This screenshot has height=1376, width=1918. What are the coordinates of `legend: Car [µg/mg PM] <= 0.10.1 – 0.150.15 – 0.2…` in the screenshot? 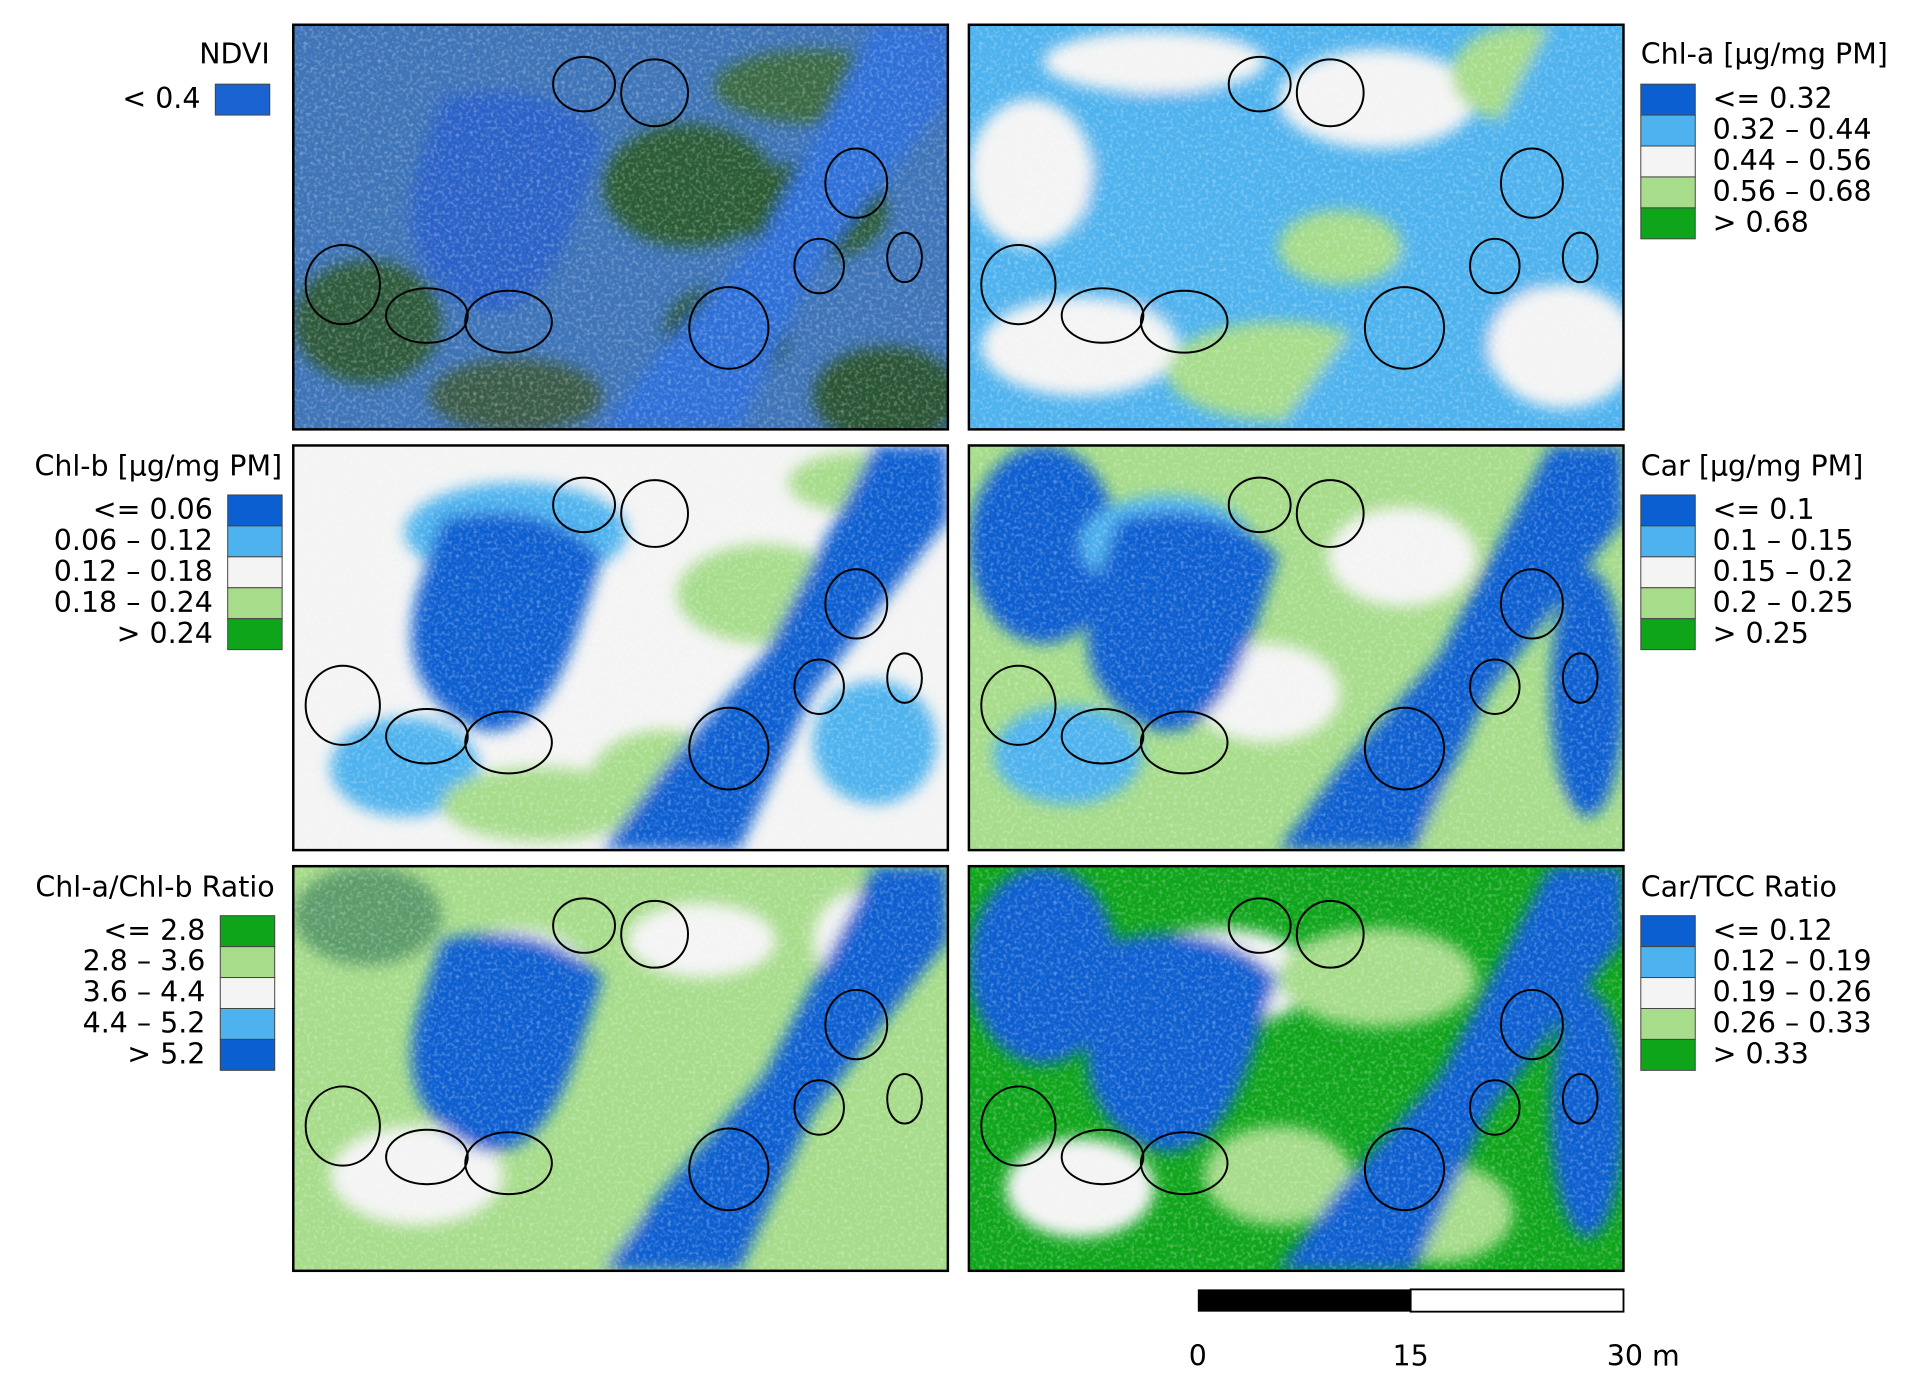 It's located at (1752, 550).